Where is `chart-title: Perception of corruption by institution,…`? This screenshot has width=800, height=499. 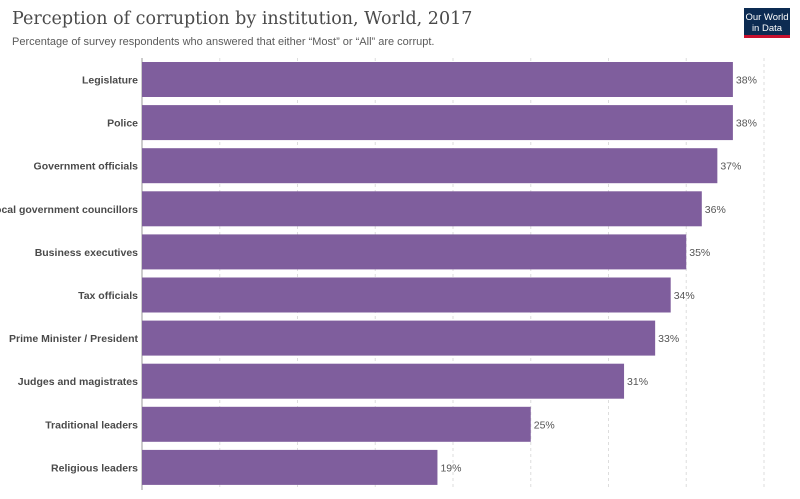
chart-title: Perception of corruption by institution,… is located at coordinates (242, 19).